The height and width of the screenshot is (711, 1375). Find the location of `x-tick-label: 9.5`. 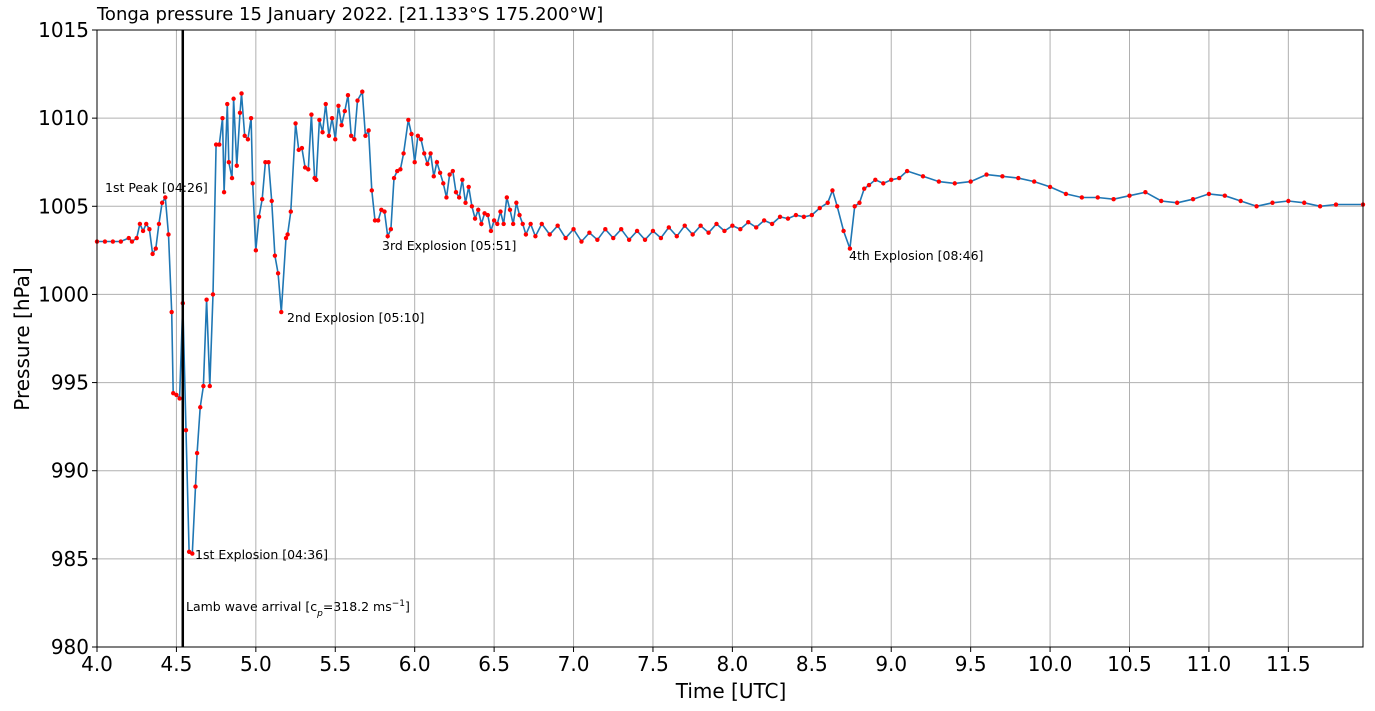

x-tick-label: 9.5 is located at coordinates (971, 664).